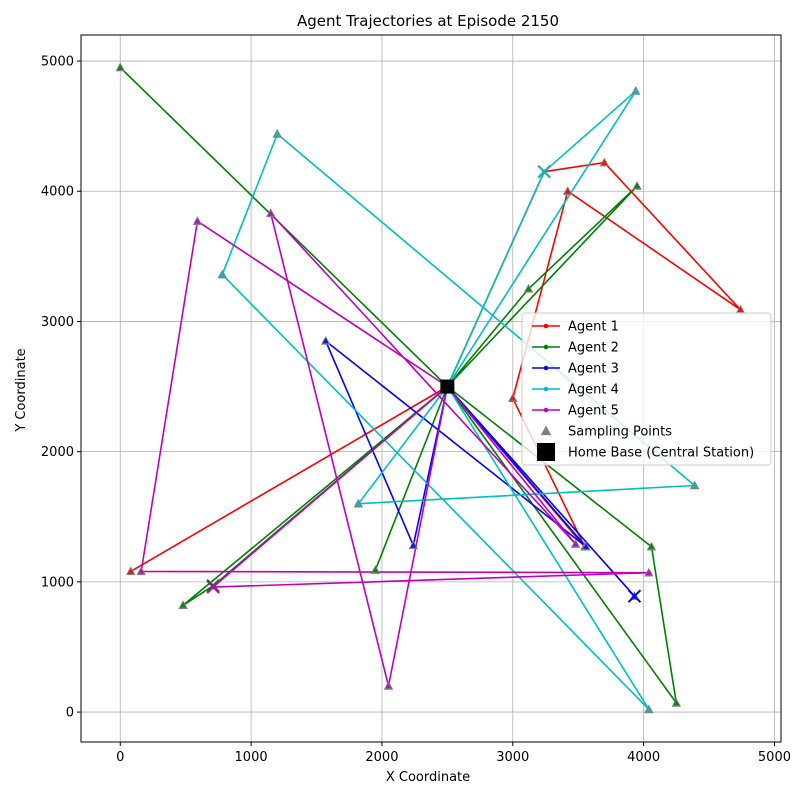 The height and width of the screenshot is (800, 800). Describe the element at coordinates (428, 21) in the screenshot. I see `chart-title: Agent Trajectories at Episode 2150` at that location.